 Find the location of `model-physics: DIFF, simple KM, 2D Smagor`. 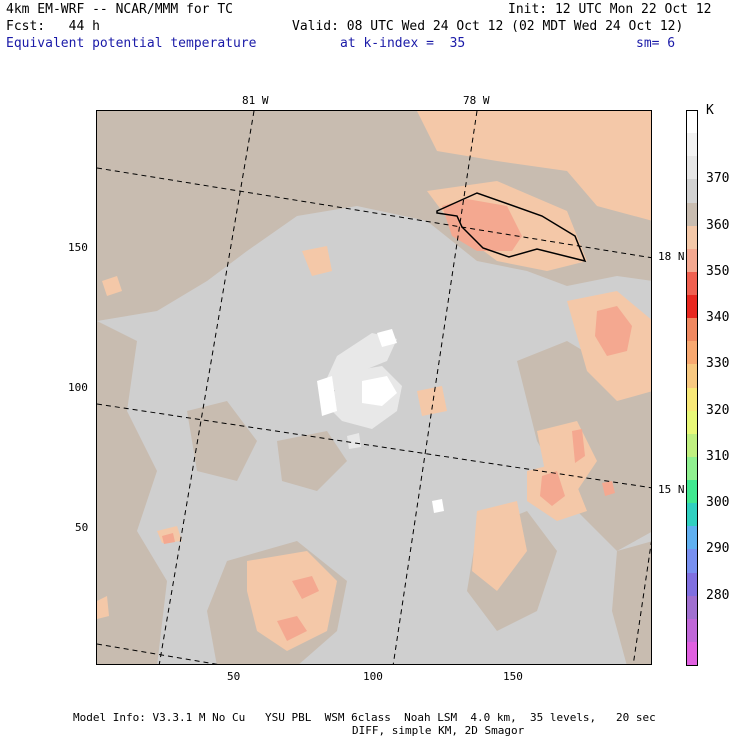

model-physics: DIFF, simple KM, 2D Smagor is located at coordinates (438, 730).